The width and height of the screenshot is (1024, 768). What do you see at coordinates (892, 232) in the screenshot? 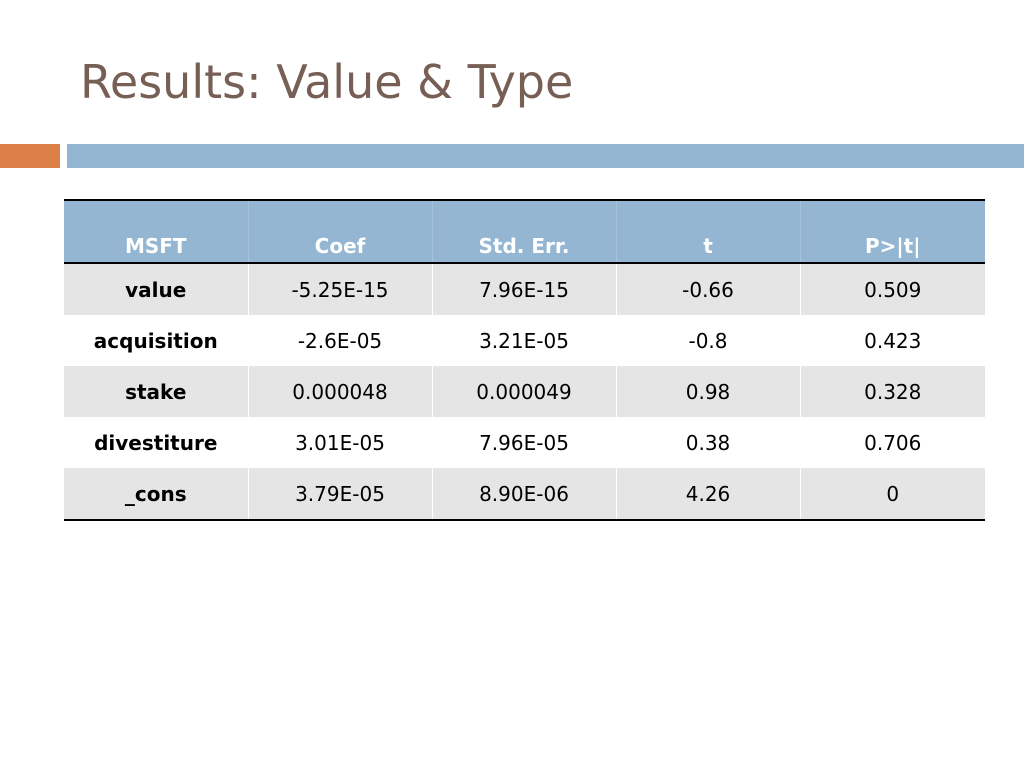
I see `header-cell-p-value: P>|t|` at bounding box center [892, 232].